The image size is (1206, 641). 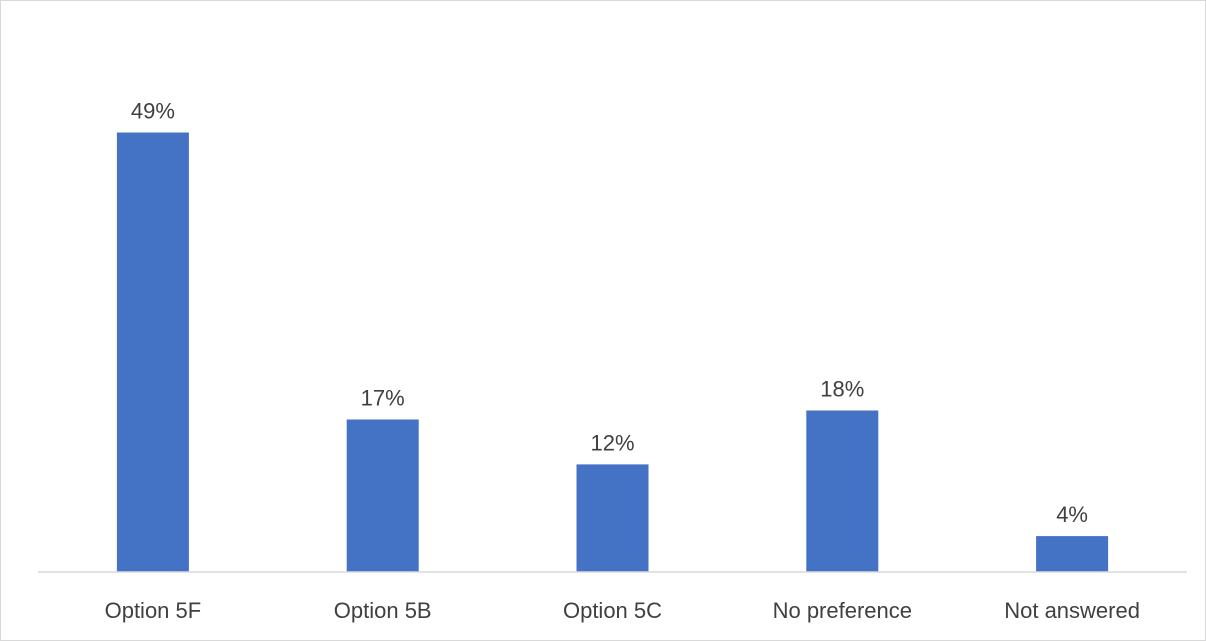 I want to click on data-label-1: 17%, so click(x=383, y=398).